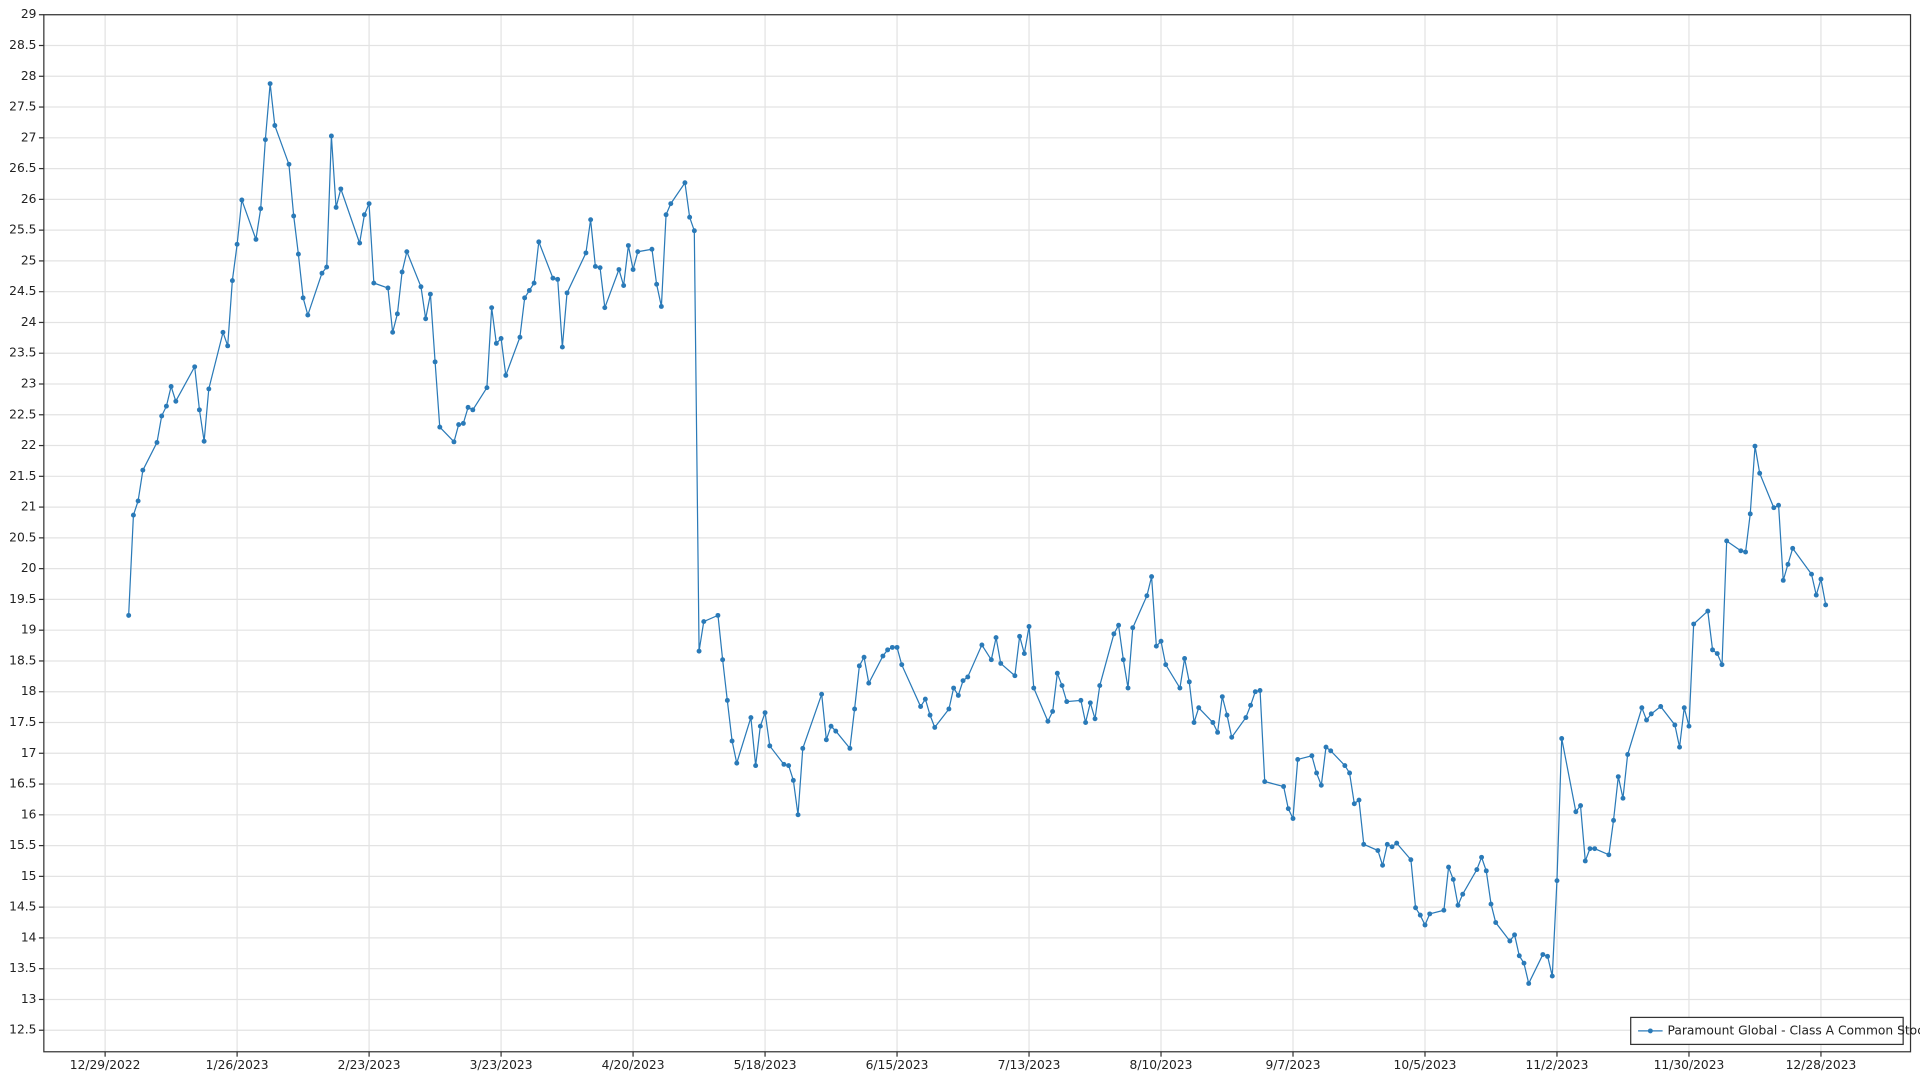  Describe the element at coordinates (22, 722) in the screenshot. I see `y-tick-label: 17.5` at that location.